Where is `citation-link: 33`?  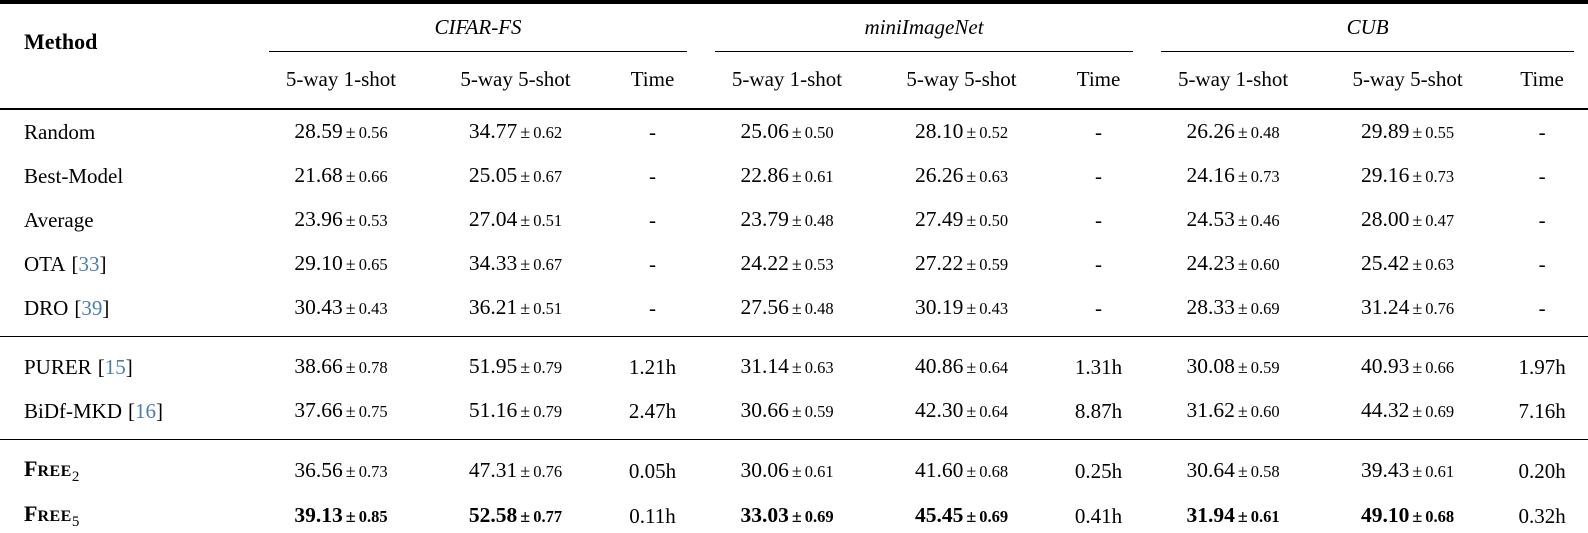
citation-link: 33 is located at coordinates (89, 264).